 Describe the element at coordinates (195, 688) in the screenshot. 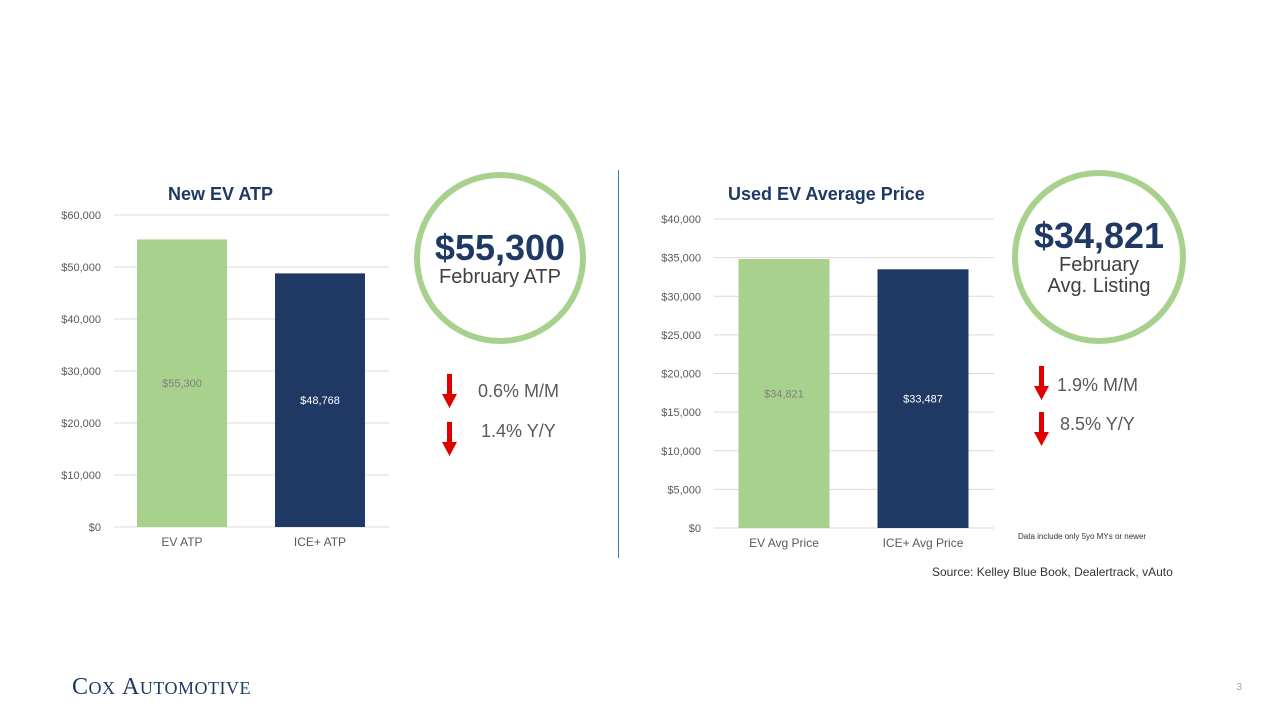

I see `logo-utomotive: UTOMOTIVE` at that location.